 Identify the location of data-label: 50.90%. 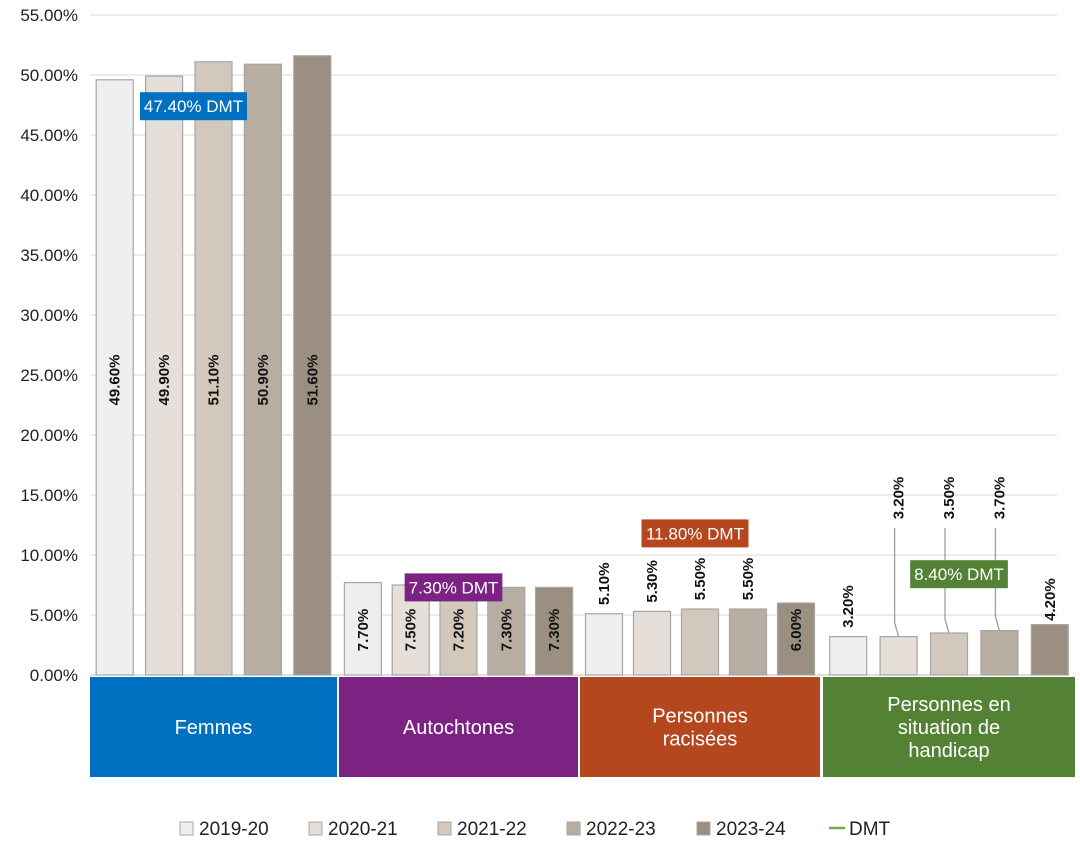
(263, 380).